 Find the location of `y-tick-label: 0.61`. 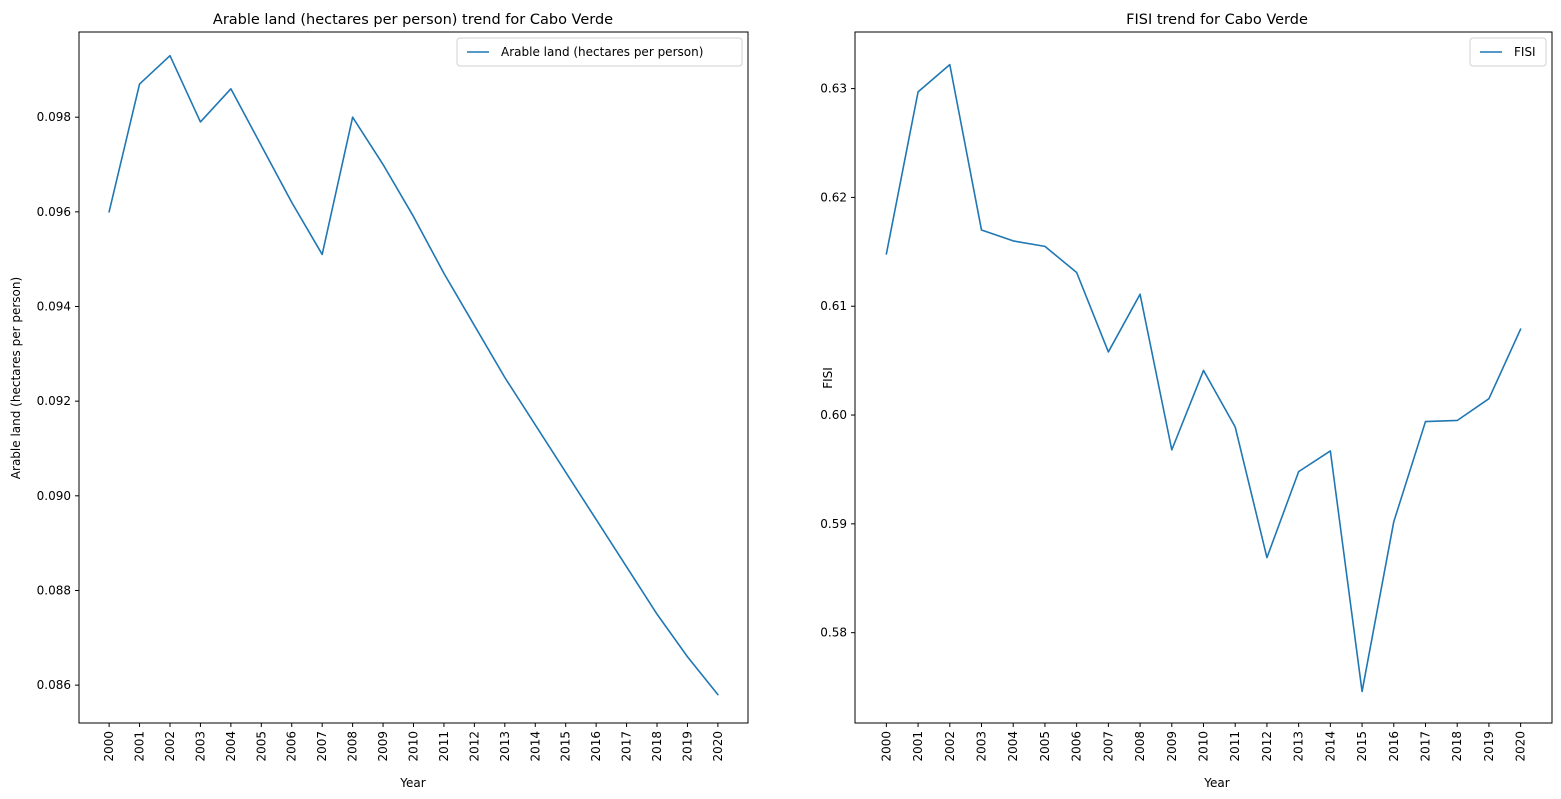

y-tick-label: 0.61 is located at coordinates (833, 306).